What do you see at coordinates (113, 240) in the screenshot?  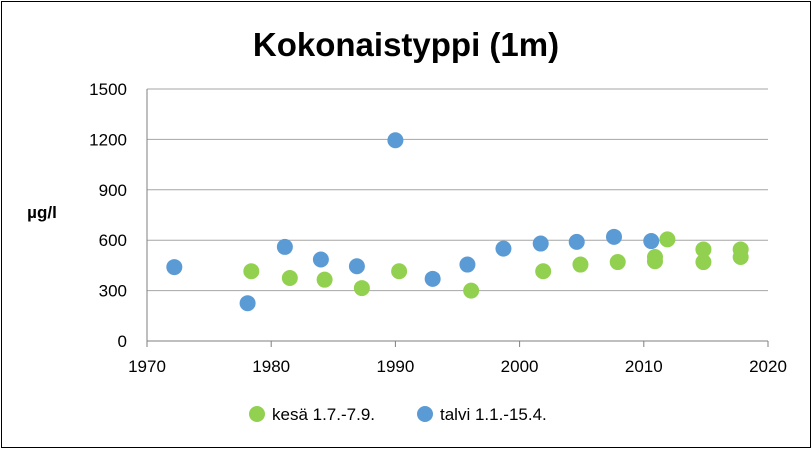 I see `y-tick-label: 600` at bounding box center [113, 240].